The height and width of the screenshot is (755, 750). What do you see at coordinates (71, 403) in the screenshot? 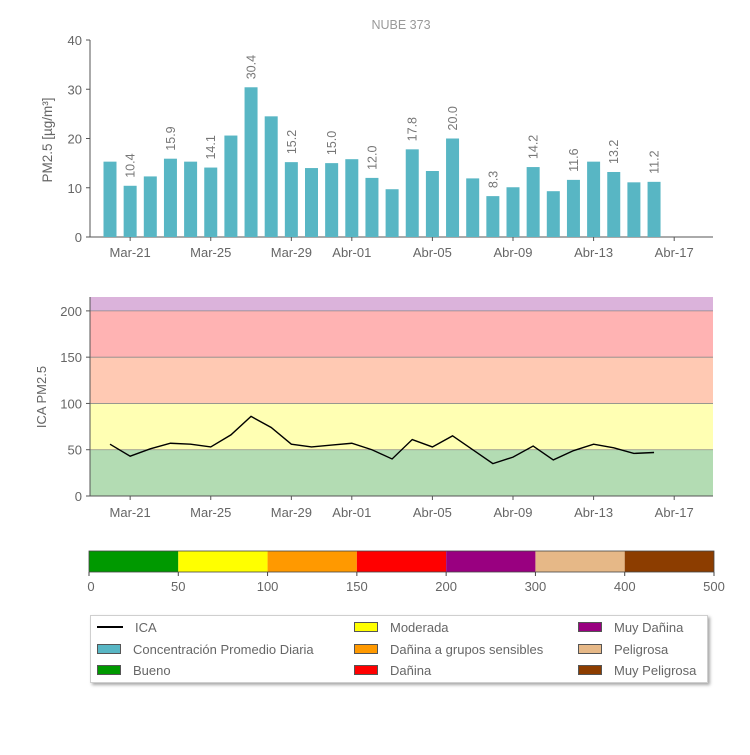
I see `y-tick-label: 100` at bounding box center [71, 403].